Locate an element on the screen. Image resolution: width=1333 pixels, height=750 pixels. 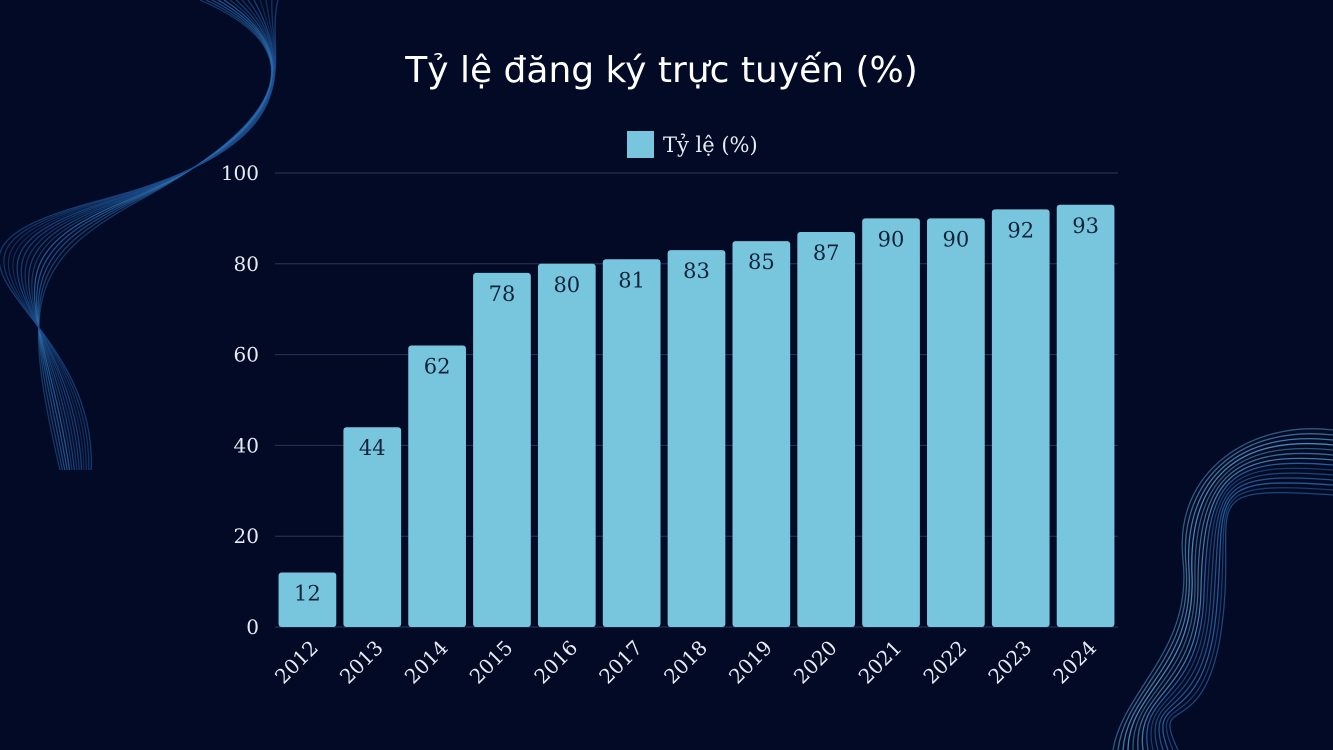
x-tick-label: 2022 is located at coordinates (944, 662).